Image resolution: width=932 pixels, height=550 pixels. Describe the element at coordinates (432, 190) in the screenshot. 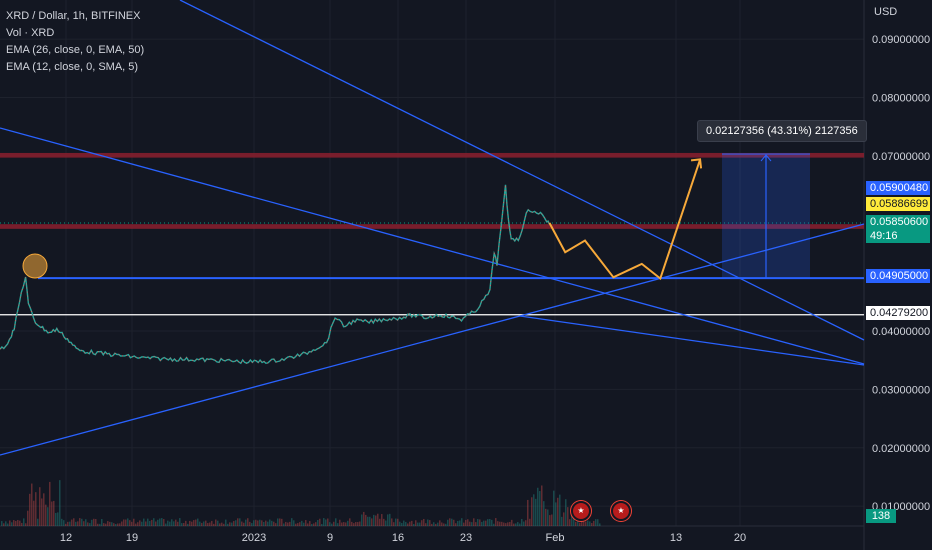

I see `resistance-zones` at that location.